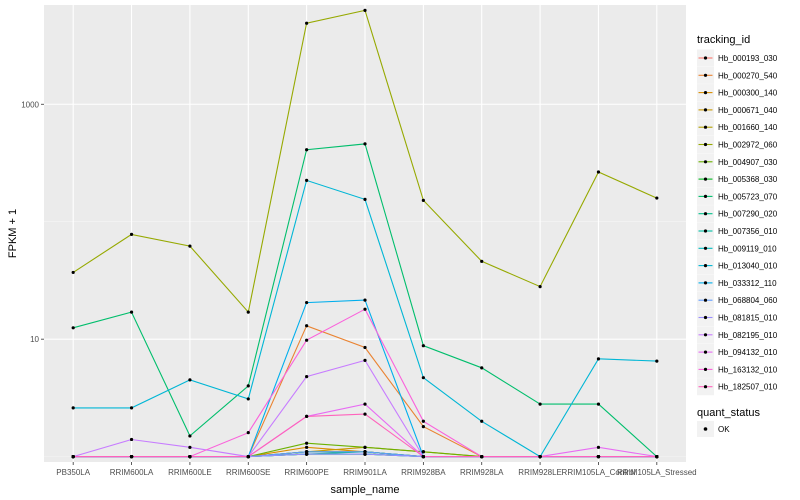 This screenshot has width=800, height=500. I want to click on legend-label: Hb_007290_020, so click(748, 214).